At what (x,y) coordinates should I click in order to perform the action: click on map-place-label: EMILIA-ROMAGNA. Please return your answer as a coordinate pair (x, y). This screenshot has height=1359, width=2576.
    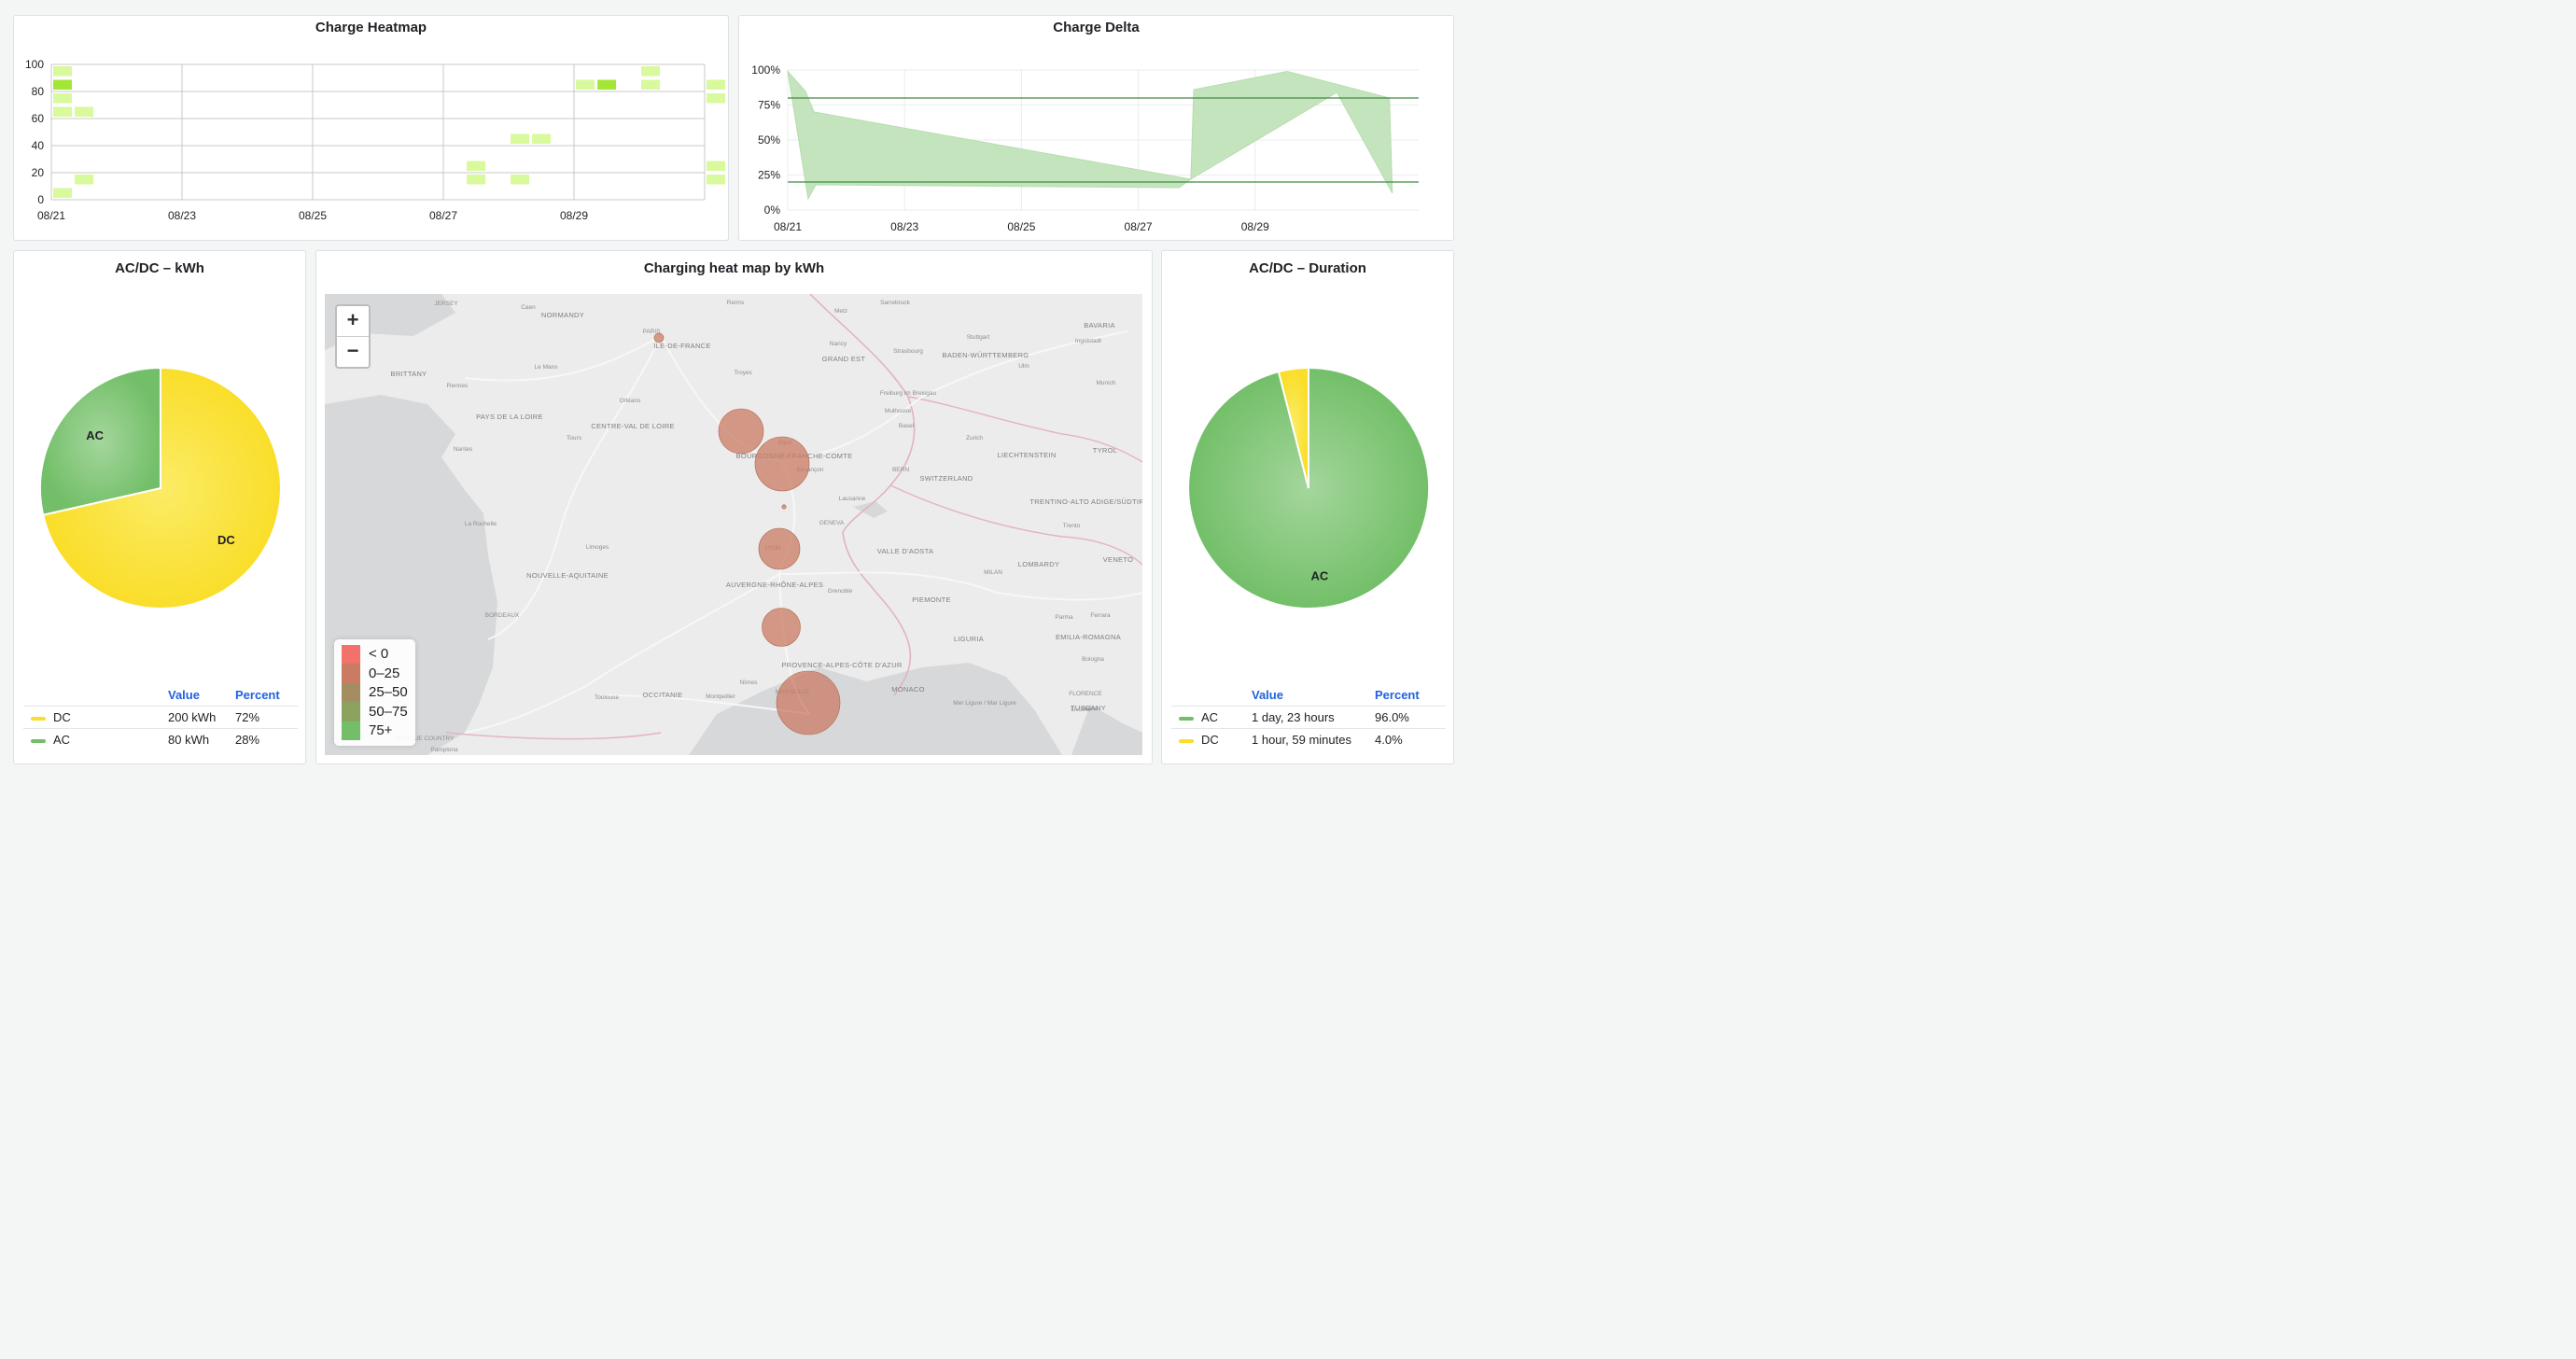
    Looking at the image, I should click on (1088, 637).